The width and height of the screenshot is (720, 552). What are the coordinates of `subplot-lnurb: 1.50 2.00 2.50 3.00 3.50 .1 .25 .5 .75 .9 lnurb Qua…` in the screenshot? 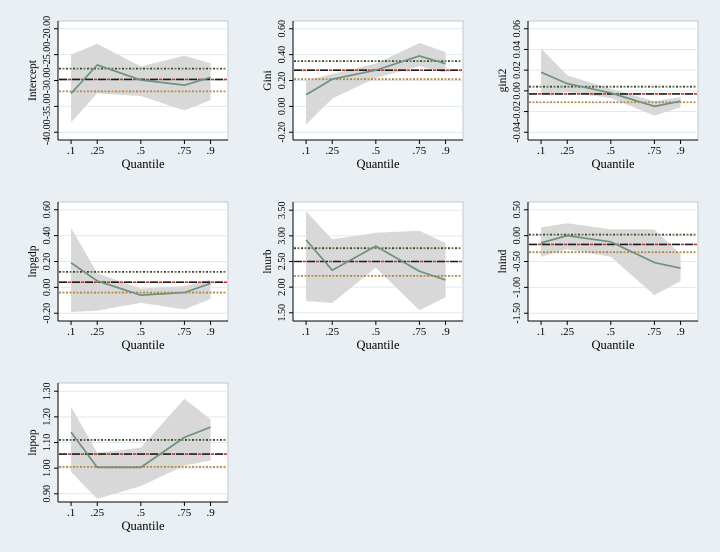 It's located at (377, 281).